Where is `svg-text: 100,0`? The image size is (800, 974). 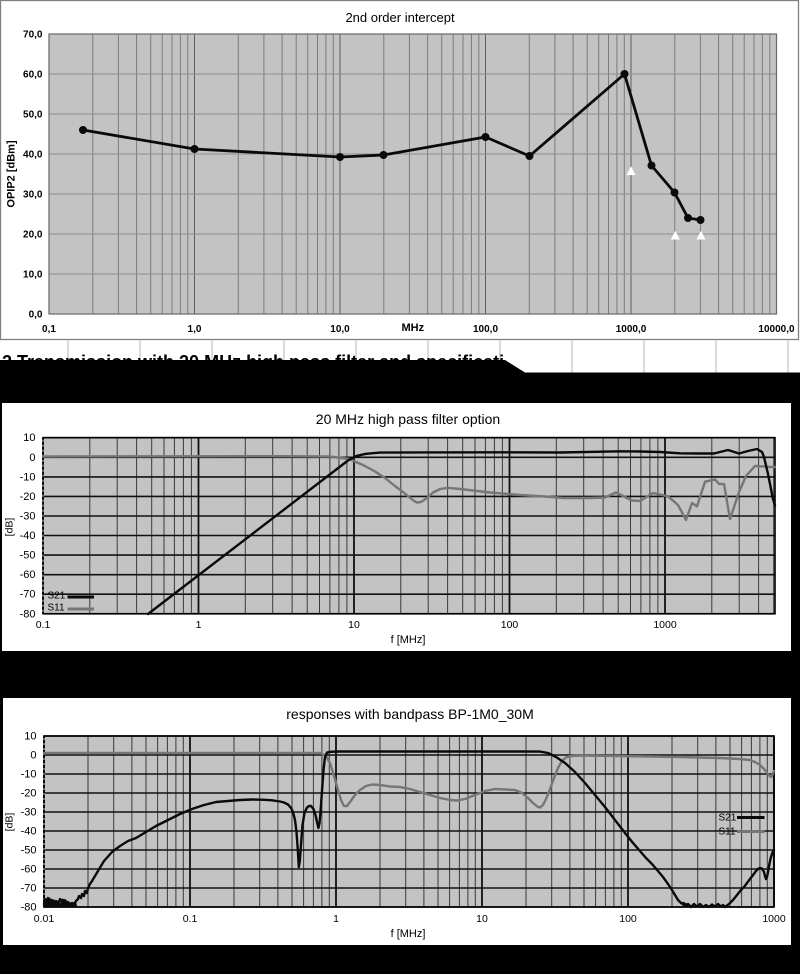 svg-text: 100,0 is located at coordinates (485, 329).